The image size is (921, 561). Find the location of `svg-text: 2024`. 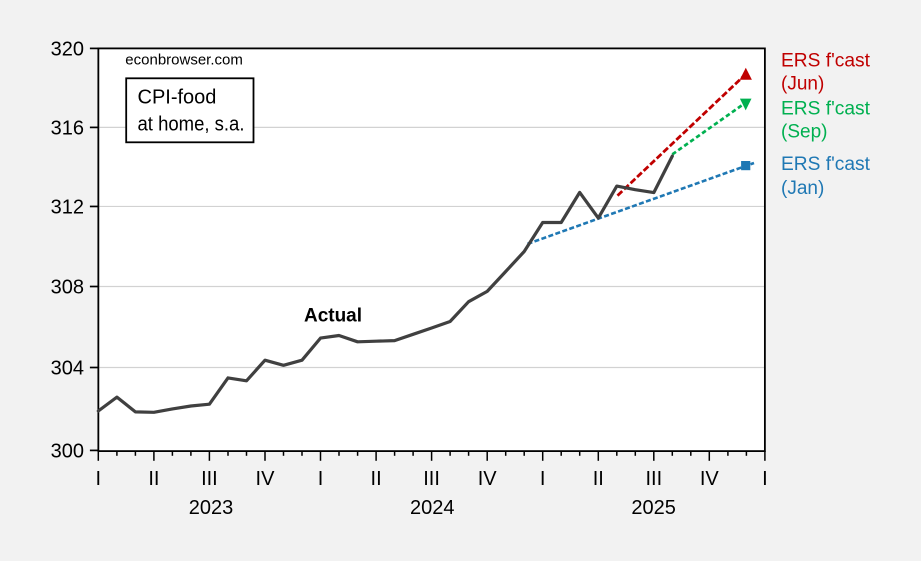

svg-text: 2024 is located at coordinates (432, 508).